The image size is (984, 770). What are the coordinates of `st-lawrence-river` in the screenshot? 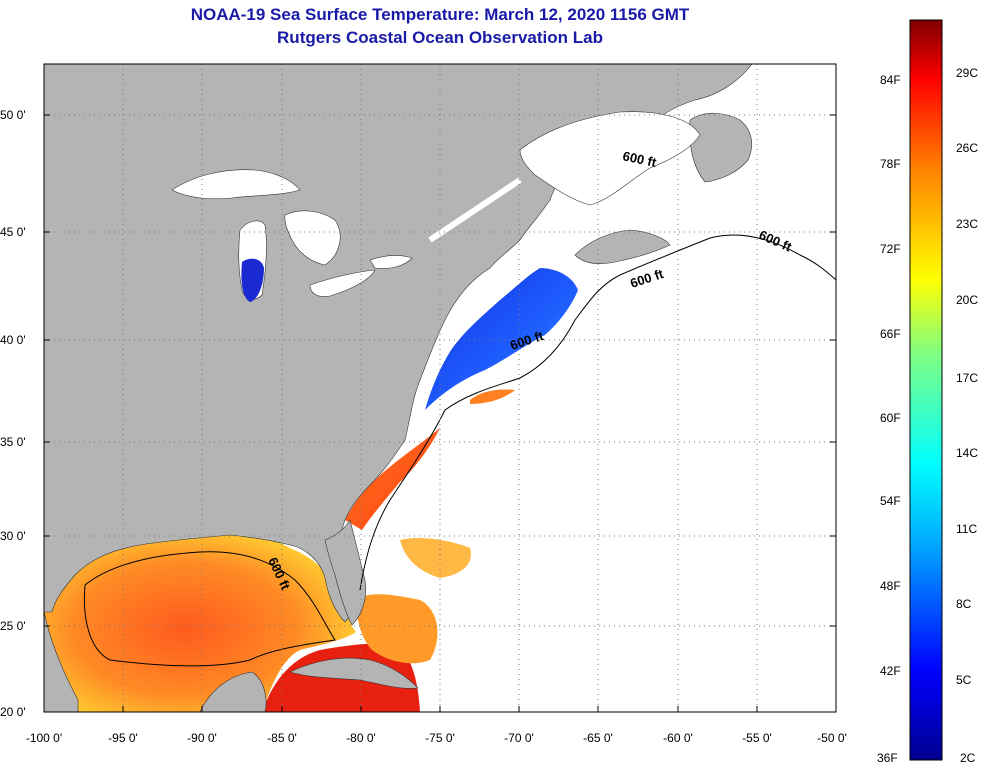 It's located at (475, 210).